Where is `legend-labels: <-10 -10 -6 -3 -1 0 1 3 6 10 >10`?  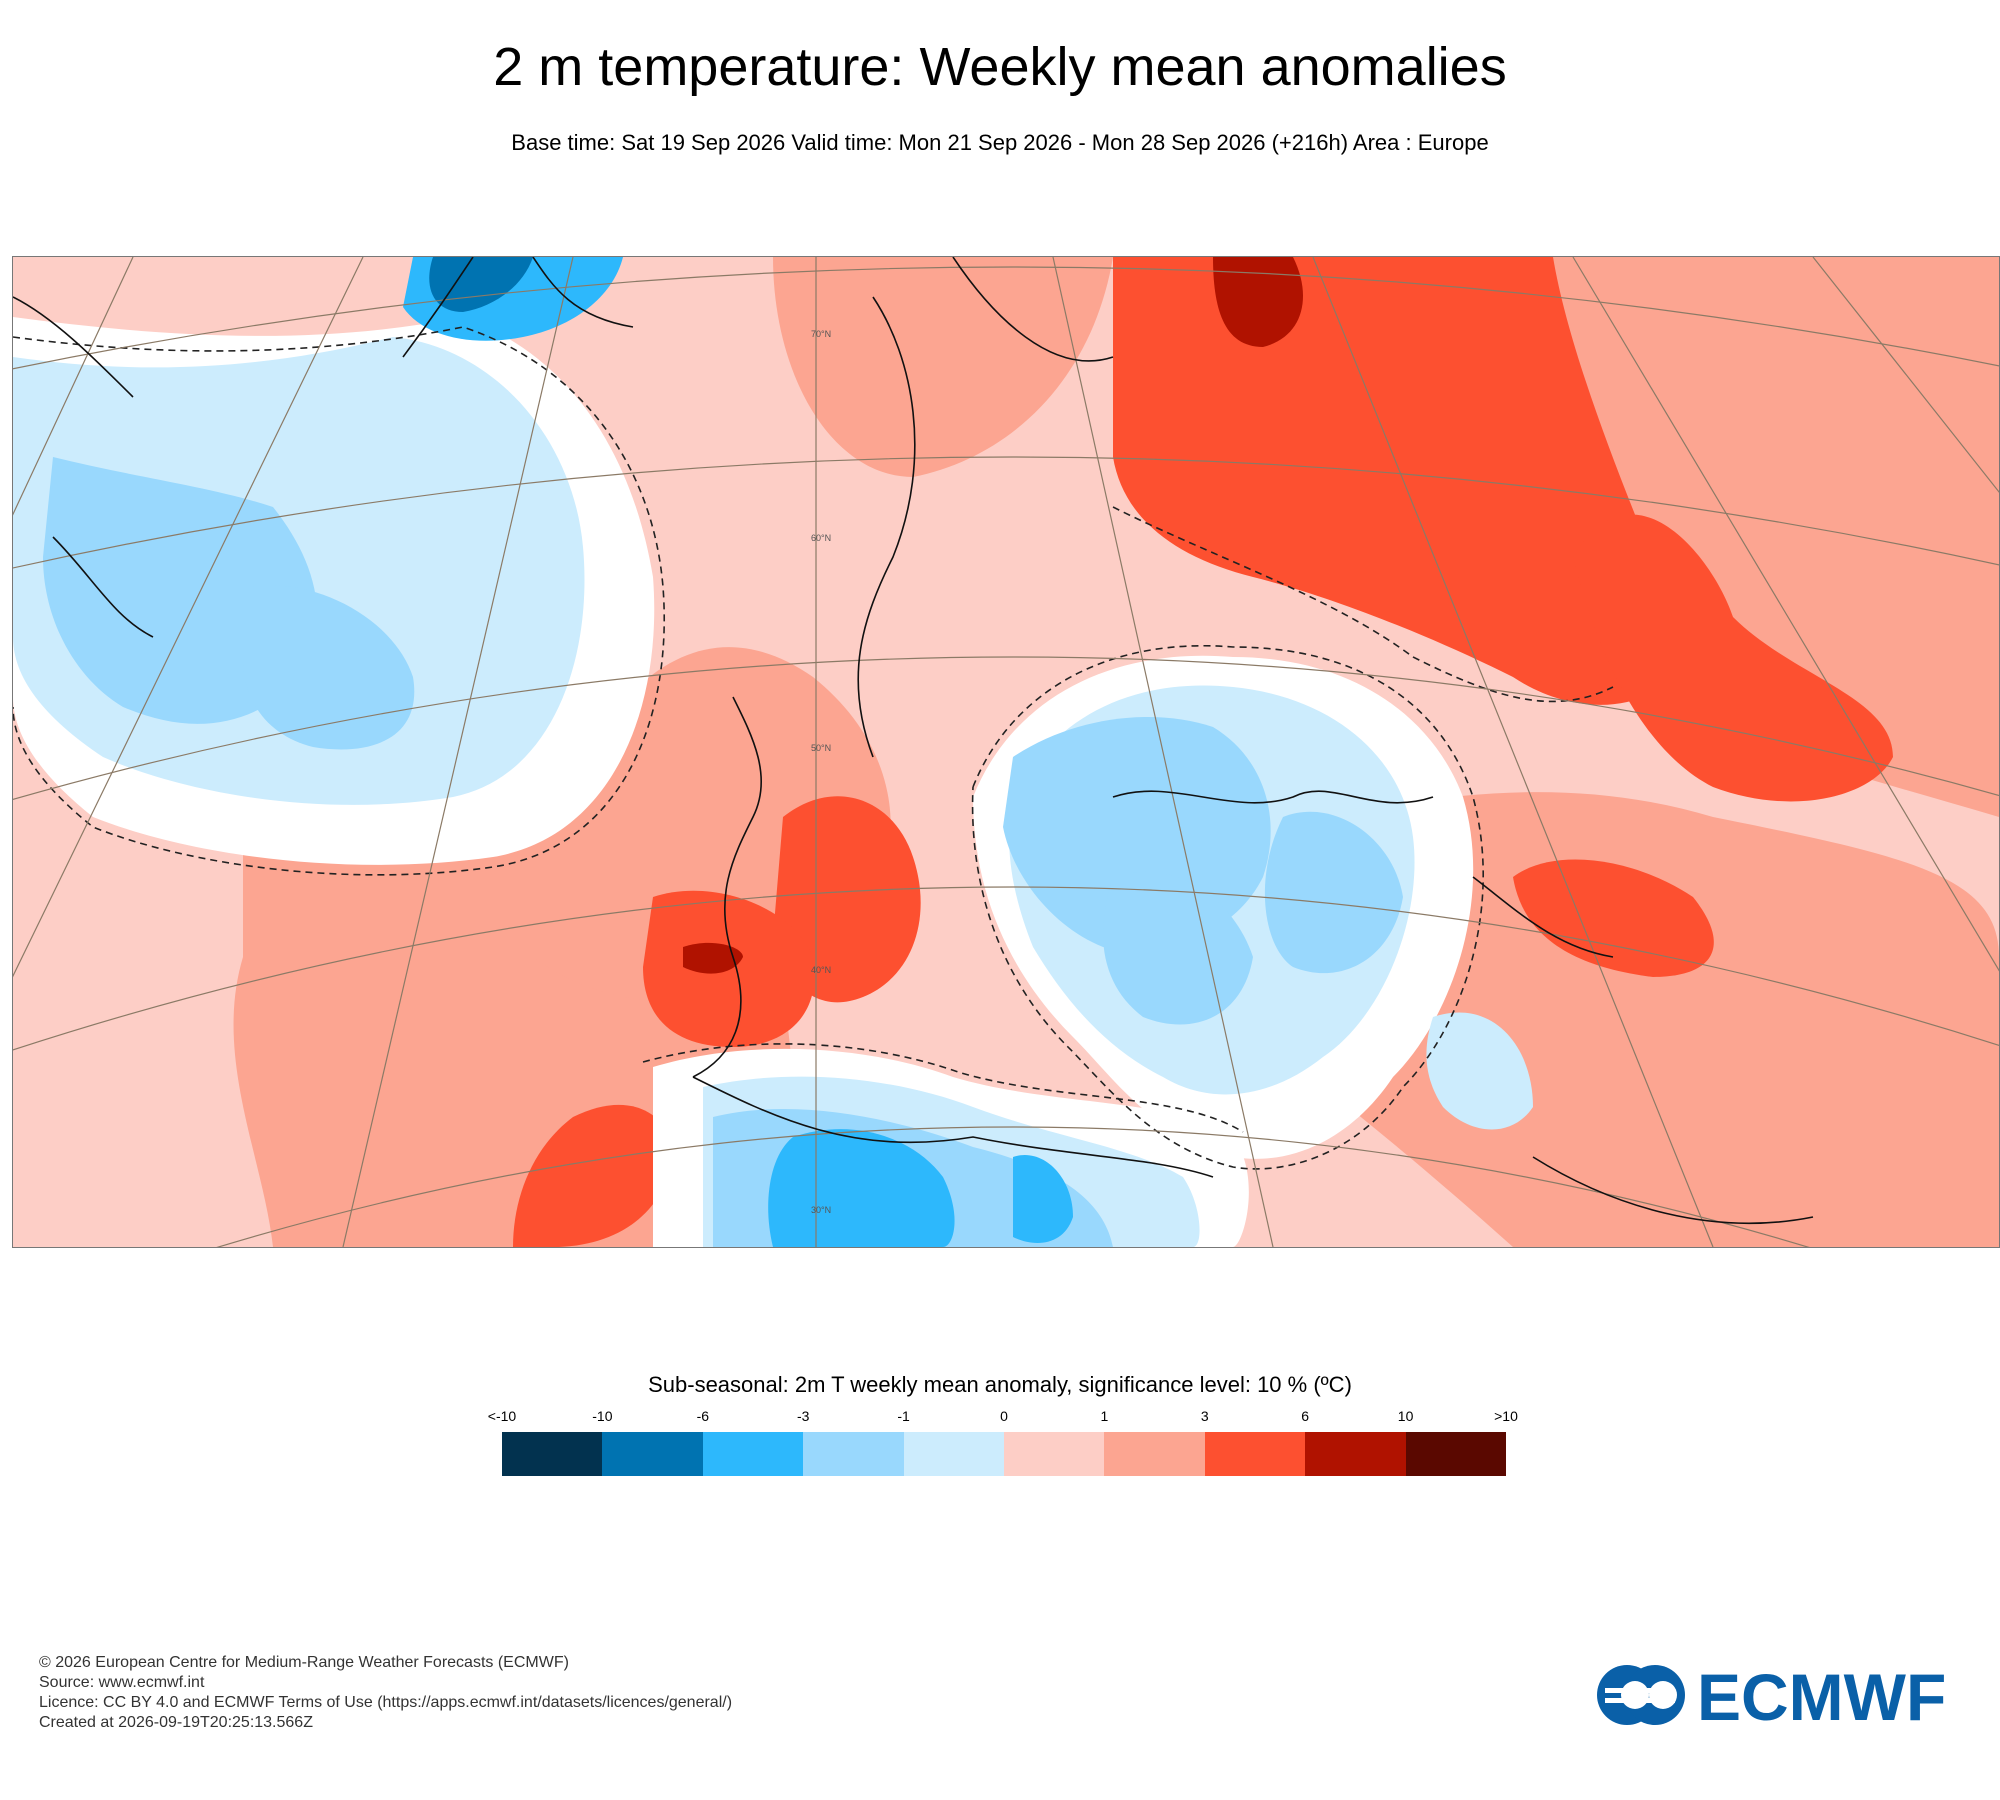 legend-labels: <-10 -10 -6 -3 -1 0 1 3 6 10 >10 is located at coordinates (1003, 1417).